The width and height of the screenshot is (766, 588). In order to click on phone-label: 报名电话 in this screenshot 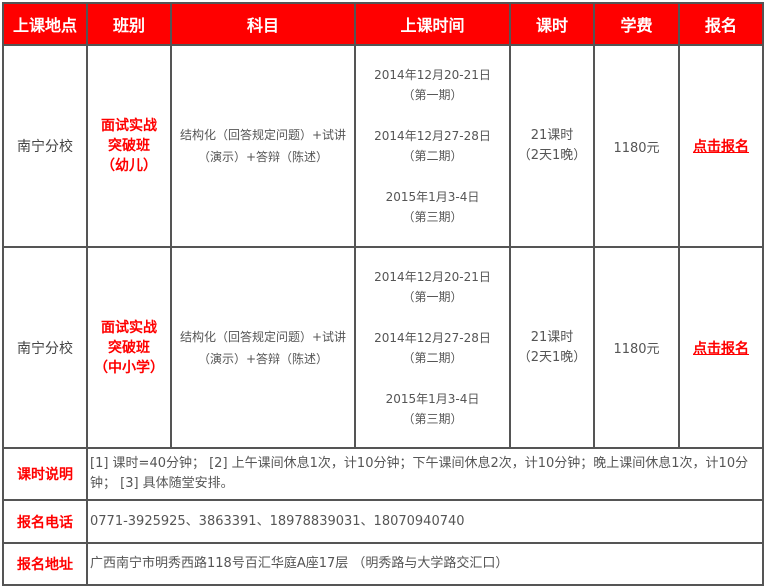, I will do `click(45, 521)`.